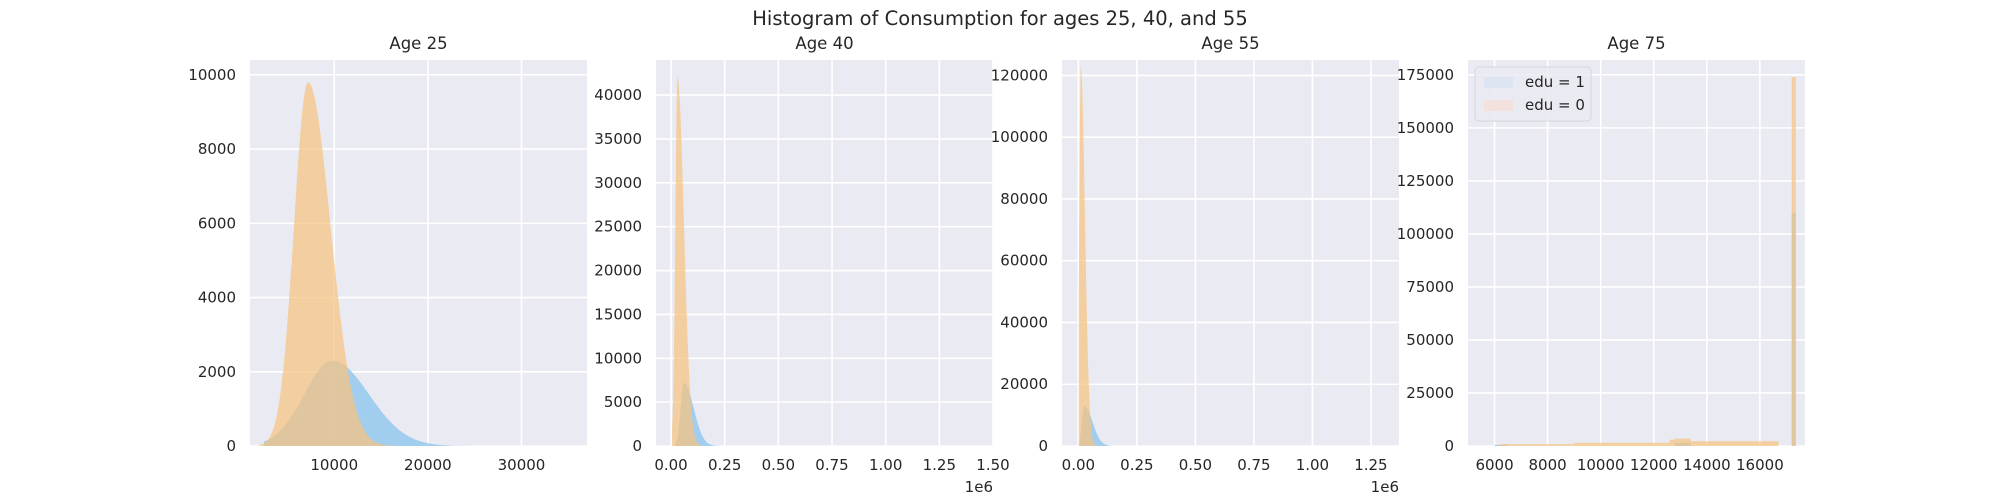 The image size is (2000, 500). Describe the element at coordinates (1636, 43) in the screenshot. I see `panel-title: Age 75` at that location.